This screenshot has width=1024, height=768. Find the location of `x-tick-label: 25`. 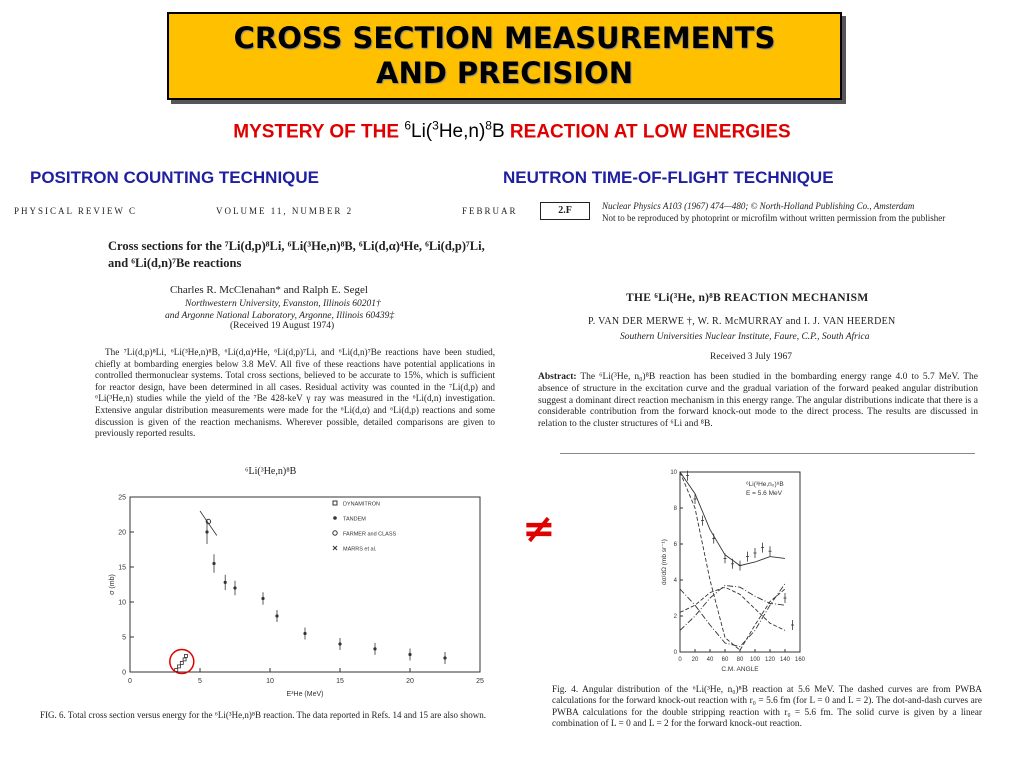

x-tick-label: 25 is located at coordinates (480, 681).